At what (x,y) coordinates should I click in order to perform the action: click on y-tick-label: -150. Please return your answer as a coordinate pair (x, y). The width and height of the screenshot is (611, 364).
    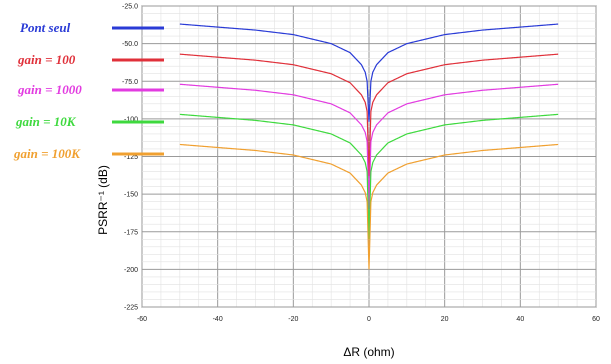
    Looking at the image, I should click on (131, 195).